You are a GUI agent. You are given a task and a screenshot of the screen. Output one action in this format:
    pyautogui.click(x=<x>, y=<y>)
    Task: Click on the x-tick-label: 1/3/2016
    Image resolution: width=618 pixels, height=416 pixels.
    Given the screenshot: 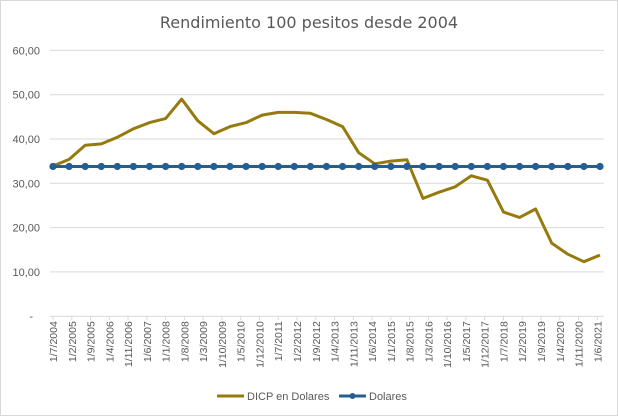 What is the action you would take?
    pyautogui.click(x=429, y=341)
    